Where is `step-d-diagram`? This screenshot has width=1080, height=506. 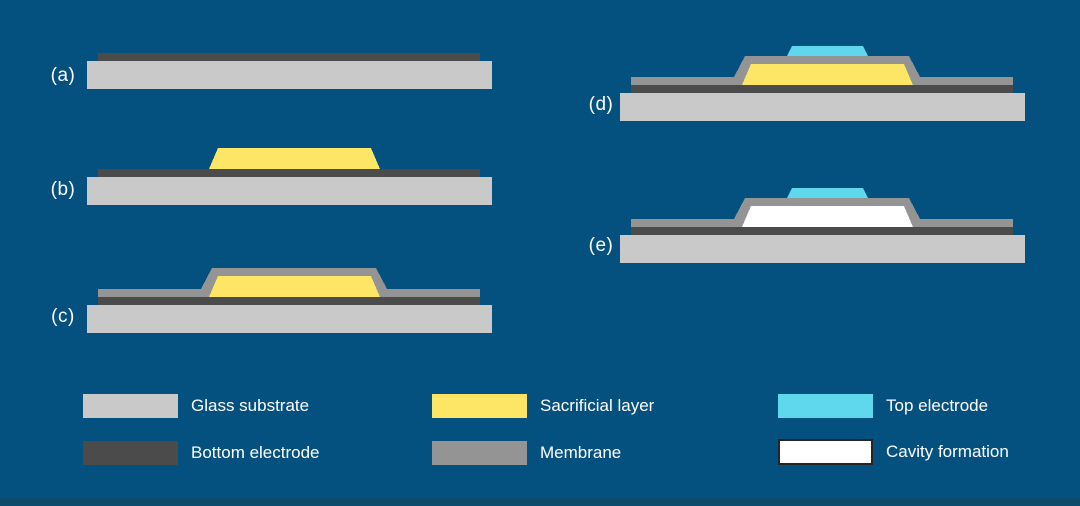 step-d-diagram is located at coordinates (822, 83).